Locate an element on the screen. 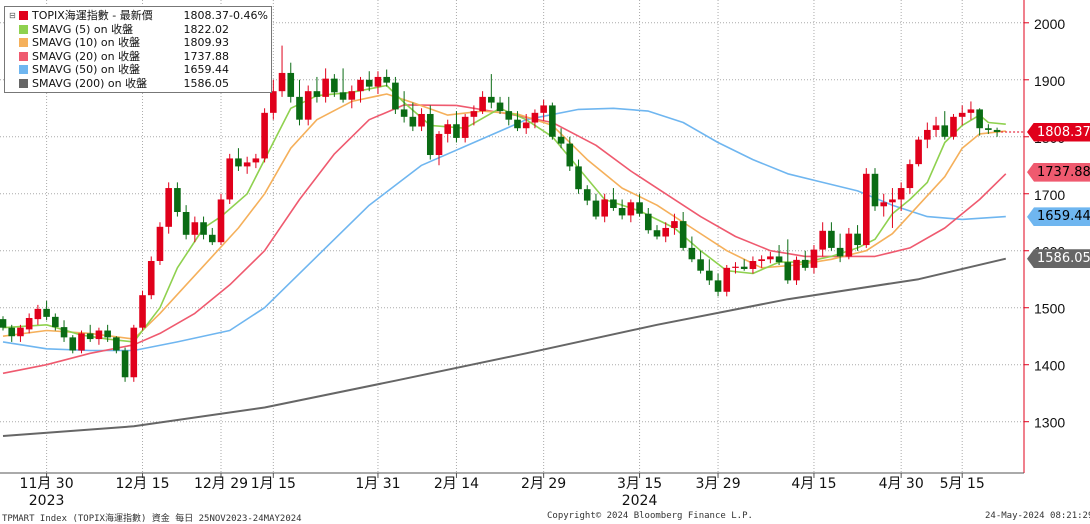 The width and height of the screenshot is (1090, 524). last-price-tag: 1808.37 is located at coordinates (1058, 132).